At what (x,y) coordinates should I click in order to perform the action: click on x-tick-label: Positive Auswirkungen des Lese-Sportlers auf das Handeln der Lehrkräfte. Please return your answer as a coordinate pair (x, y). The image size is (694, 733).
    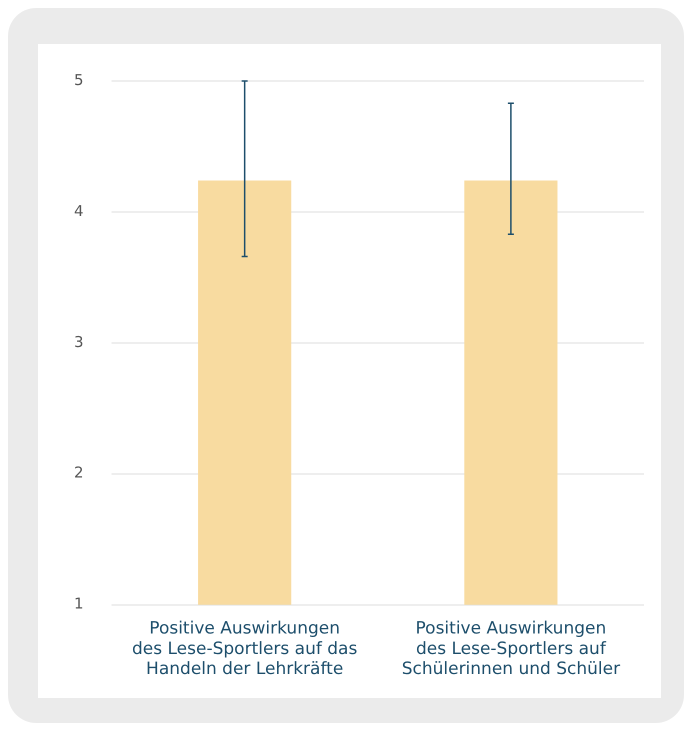
    Looking at the image, I should click on (245, 649).